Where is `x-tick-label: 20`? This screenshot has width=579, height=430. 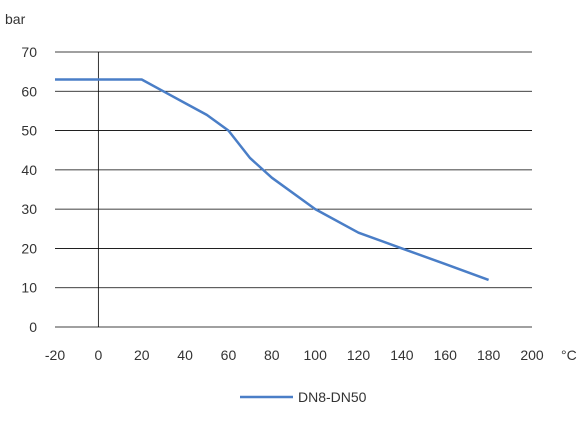
x-tick-label: 20 is located at coordinates (142, 355).